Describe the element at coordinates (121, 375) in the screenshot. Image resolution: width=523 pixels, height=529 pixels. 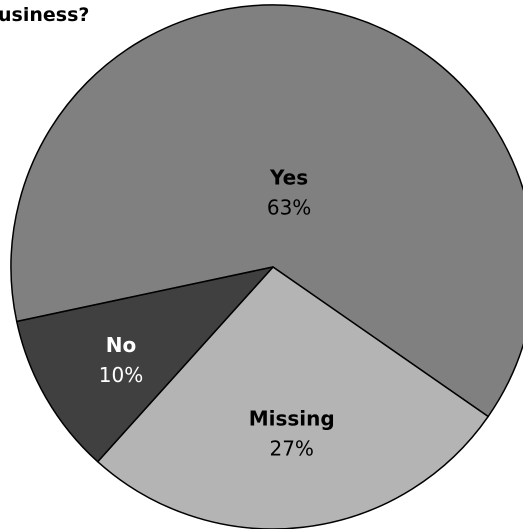
I see `slice-percent-no: 10%` at that location.